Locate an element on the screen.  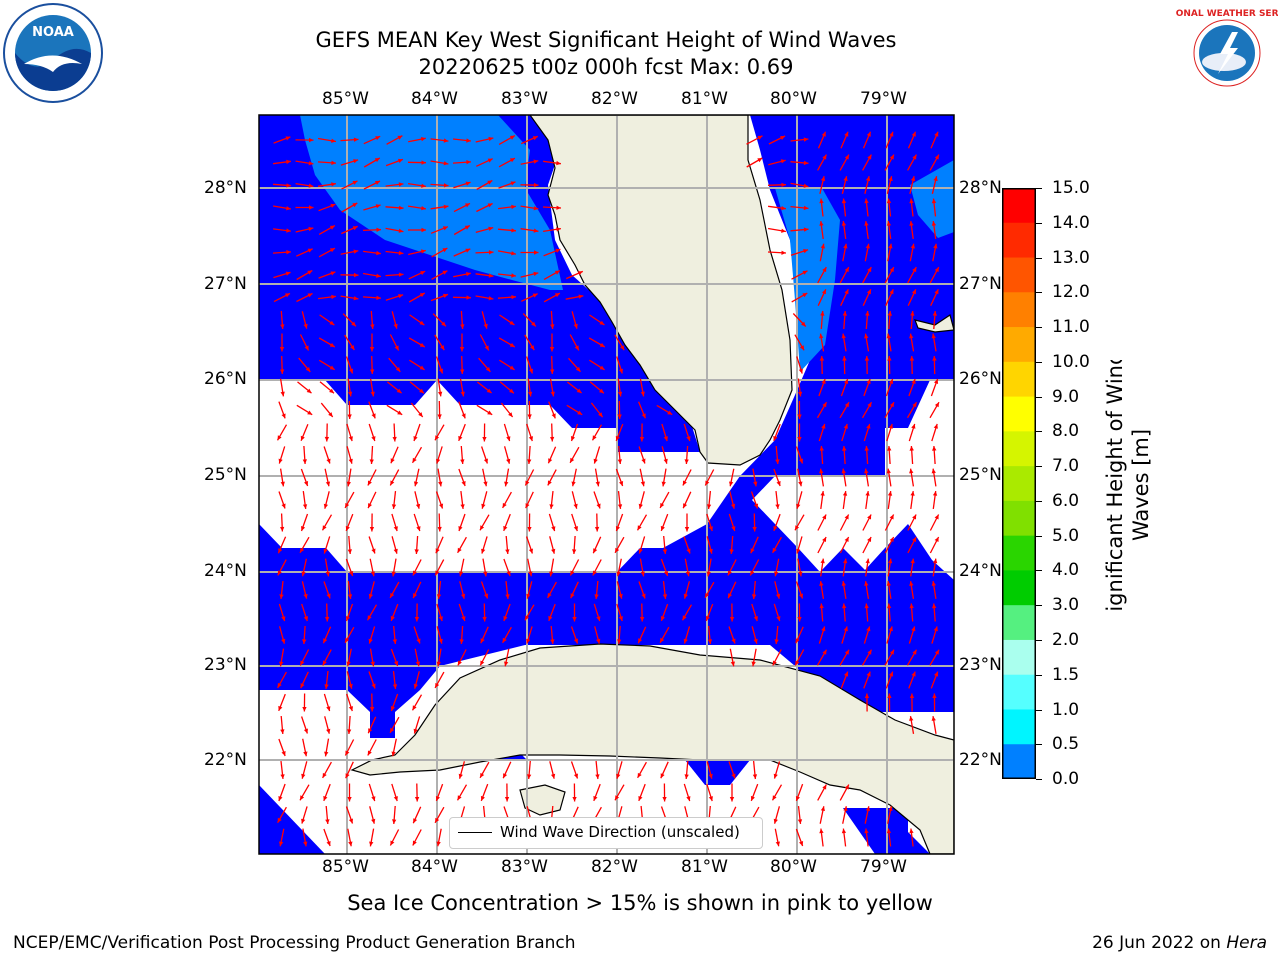
no-data-florida-straits is located at coordinates (830, 500).